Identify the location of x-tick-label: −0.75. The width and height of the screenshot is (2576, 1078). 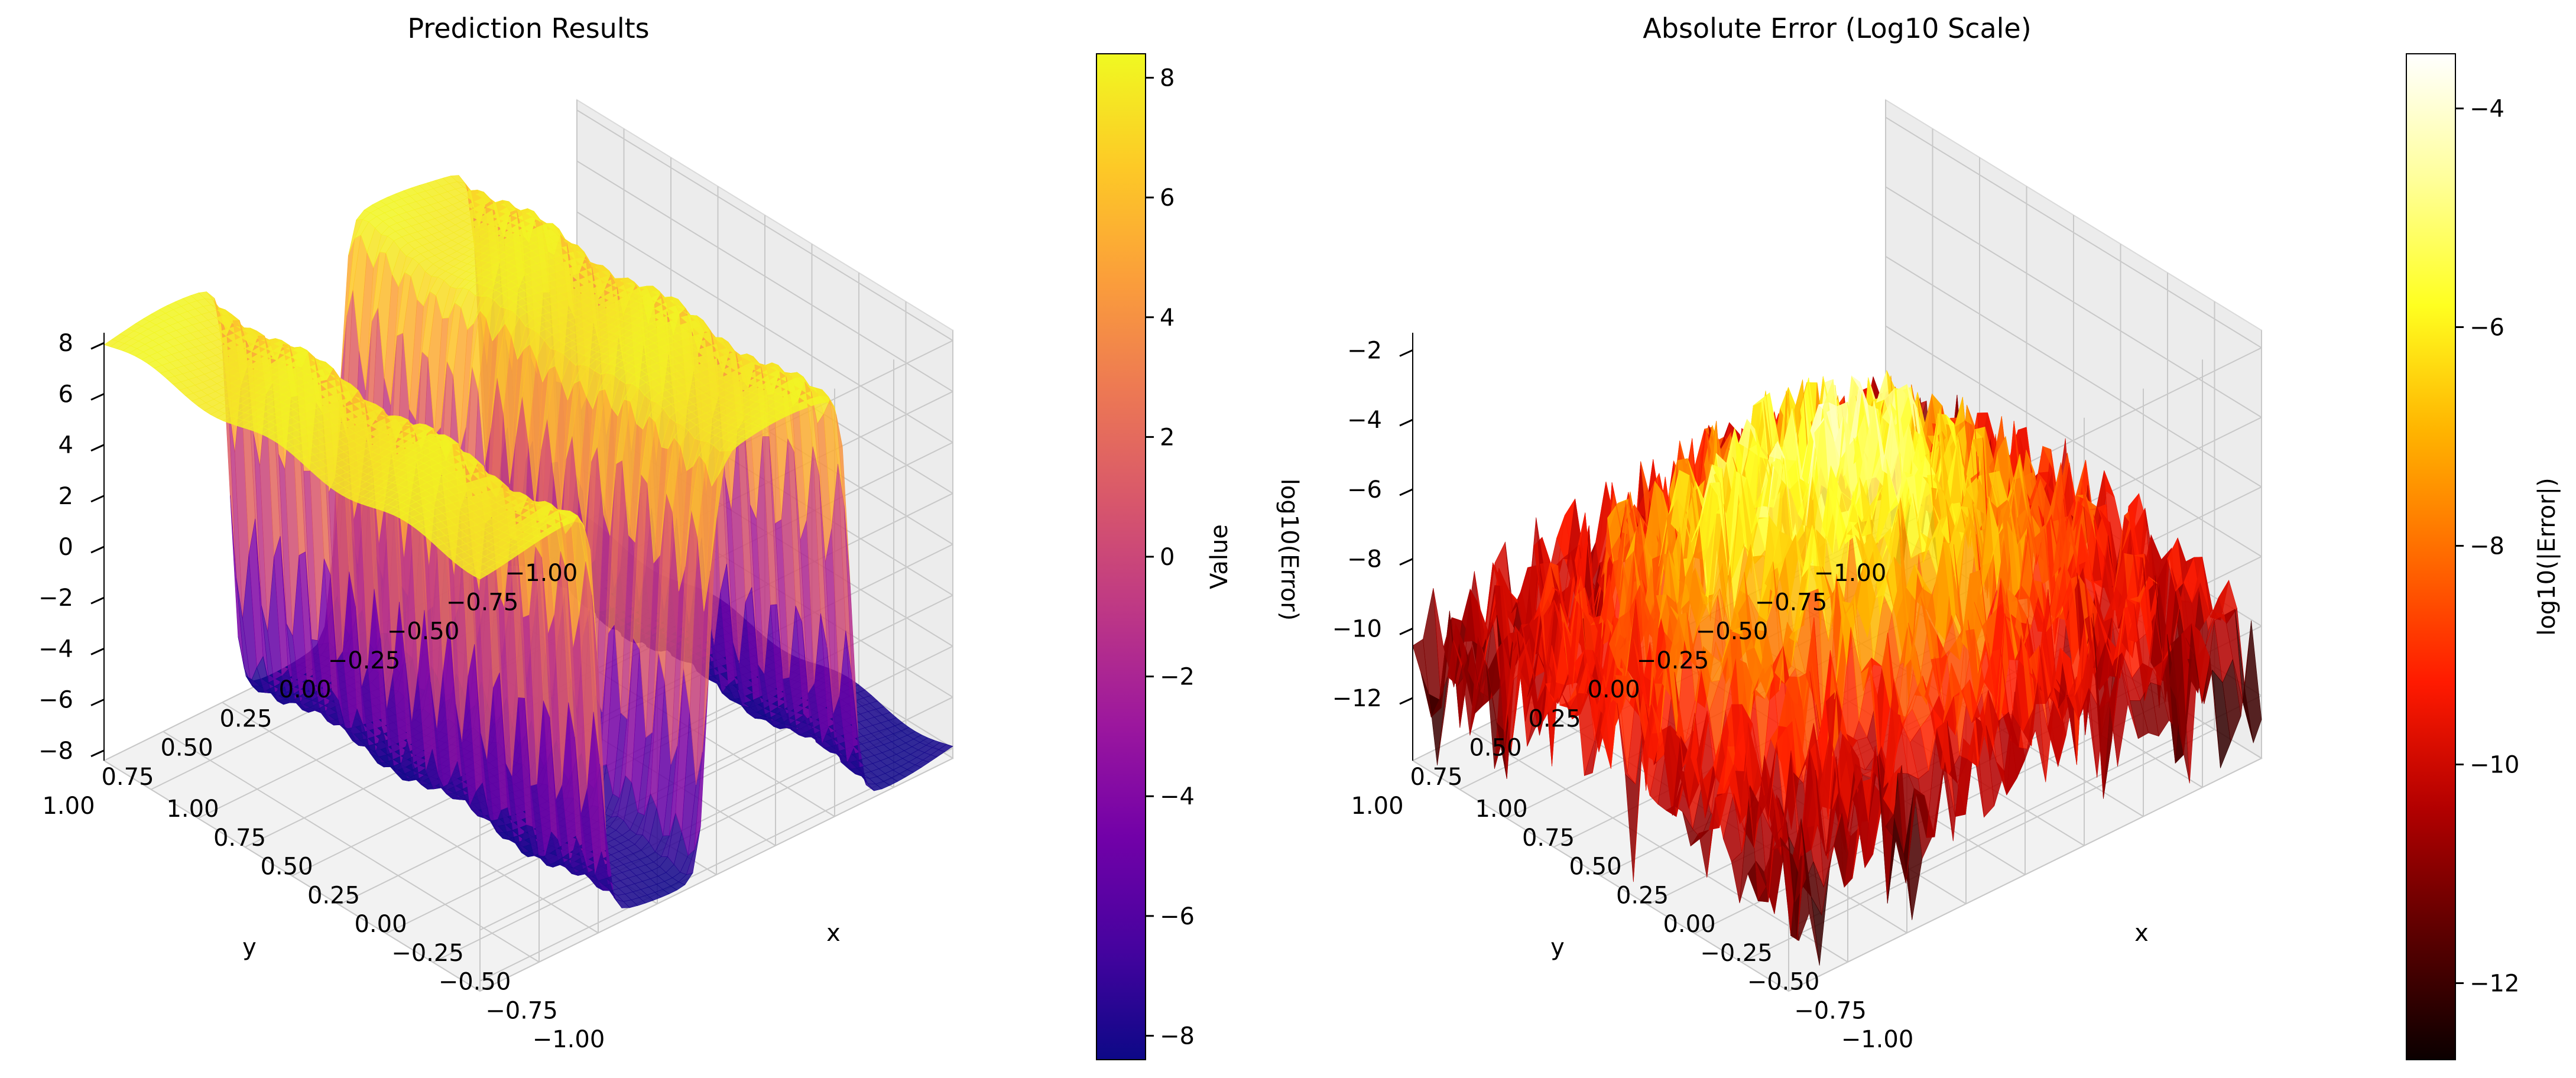
(521, 1011).